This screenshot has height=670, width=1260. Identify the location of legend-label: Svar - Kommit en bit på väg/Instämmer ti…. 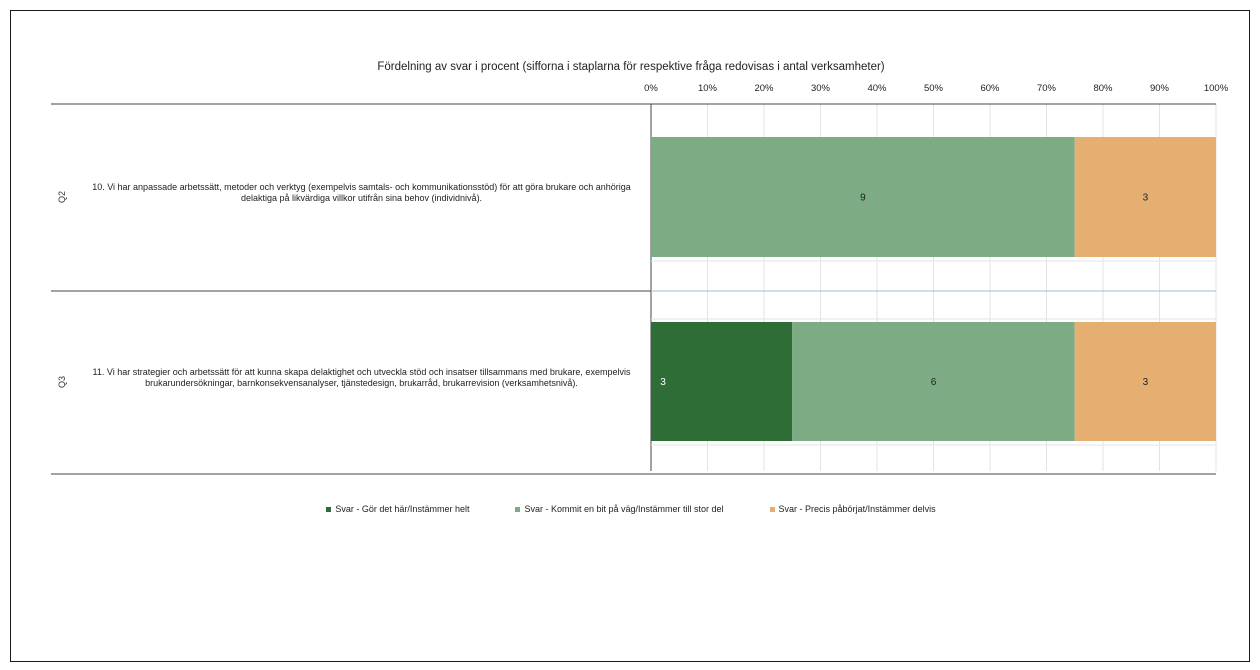
(624, 509).